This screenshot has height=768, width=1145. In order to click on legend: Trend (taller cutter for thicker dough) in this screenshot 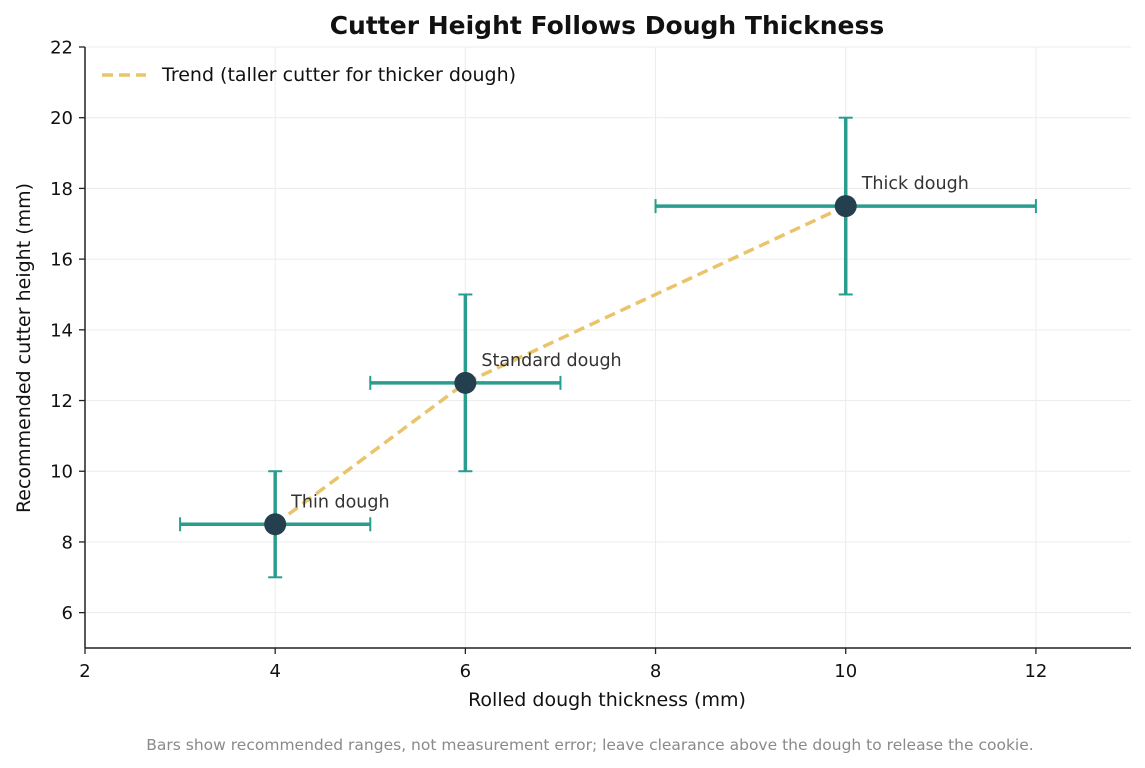, I will do `click(309, 75)`.